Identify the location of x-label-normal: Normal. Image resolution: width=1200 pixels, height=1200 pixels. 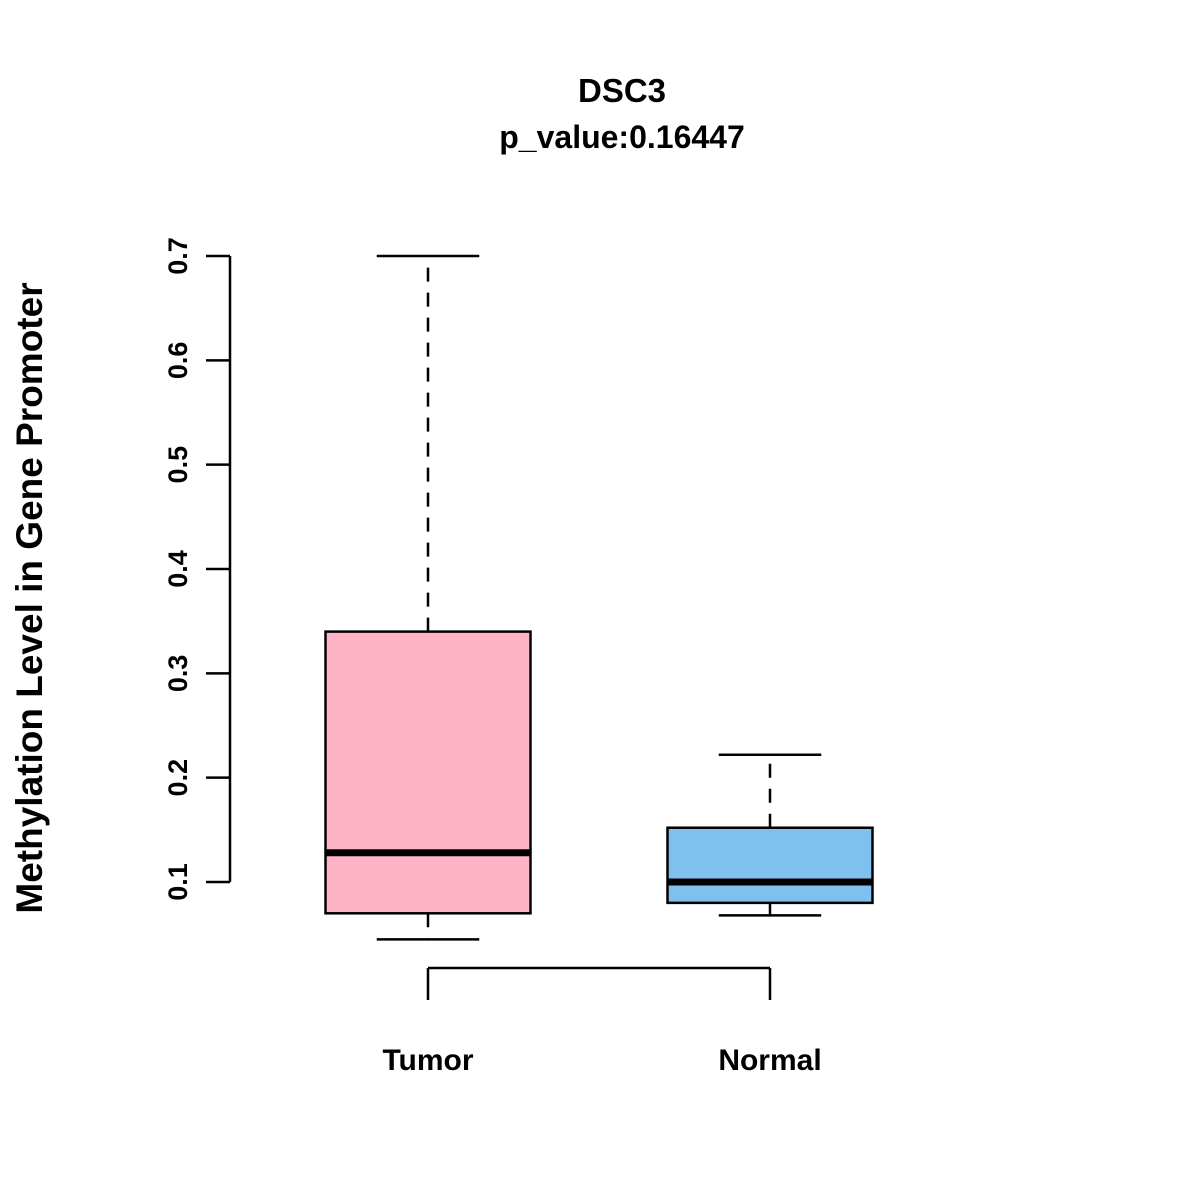
(769, 1060).